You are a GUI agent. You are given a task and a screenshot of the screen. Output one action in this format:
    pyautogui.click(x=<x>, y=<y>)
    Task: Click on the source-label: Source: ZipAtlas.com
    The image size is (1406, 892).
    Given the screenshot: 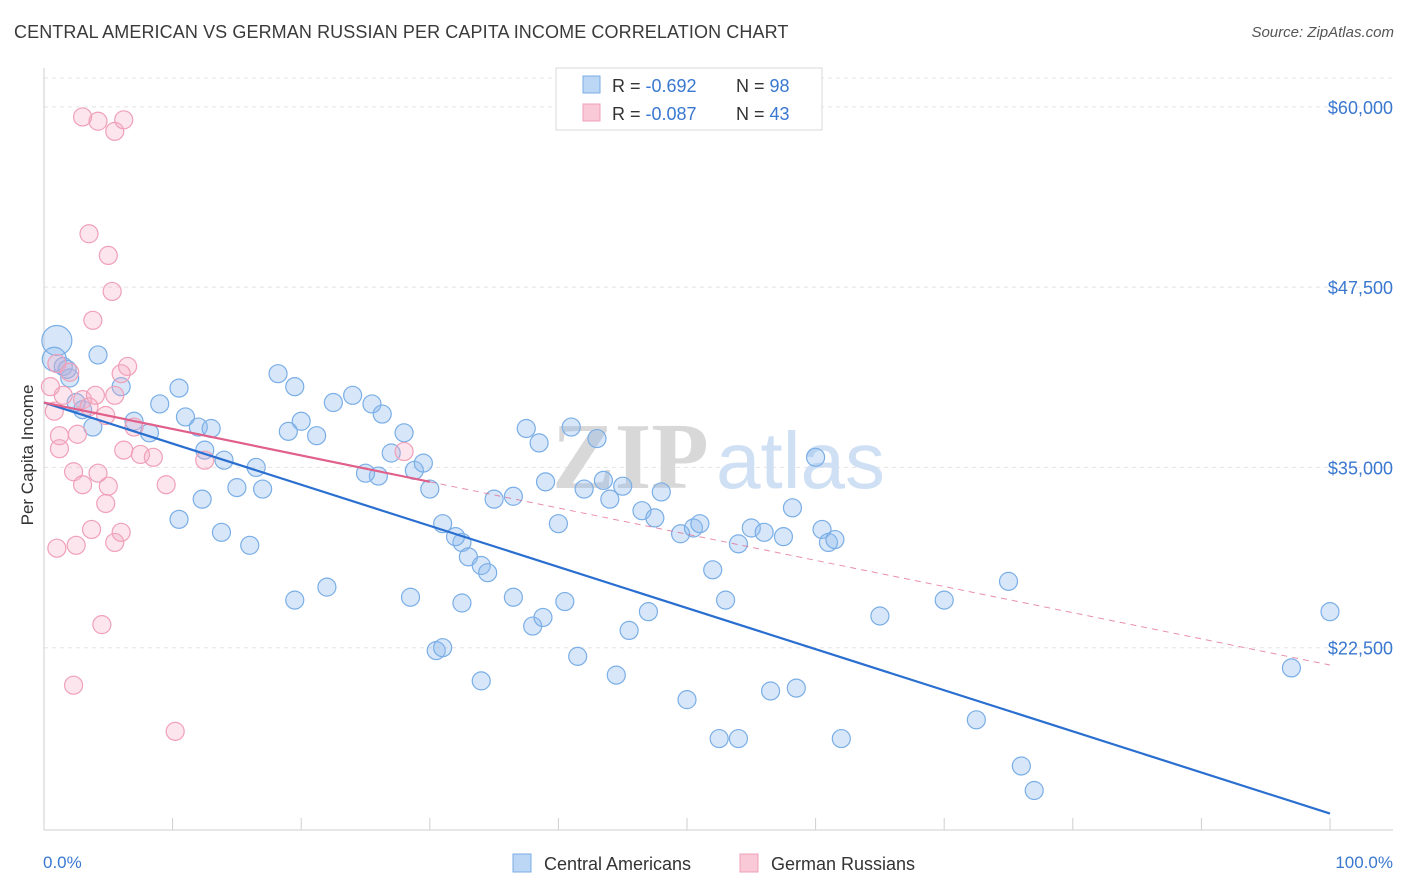 What is the action you would take?
    pyautogui.click(x=1322, y=32)
    